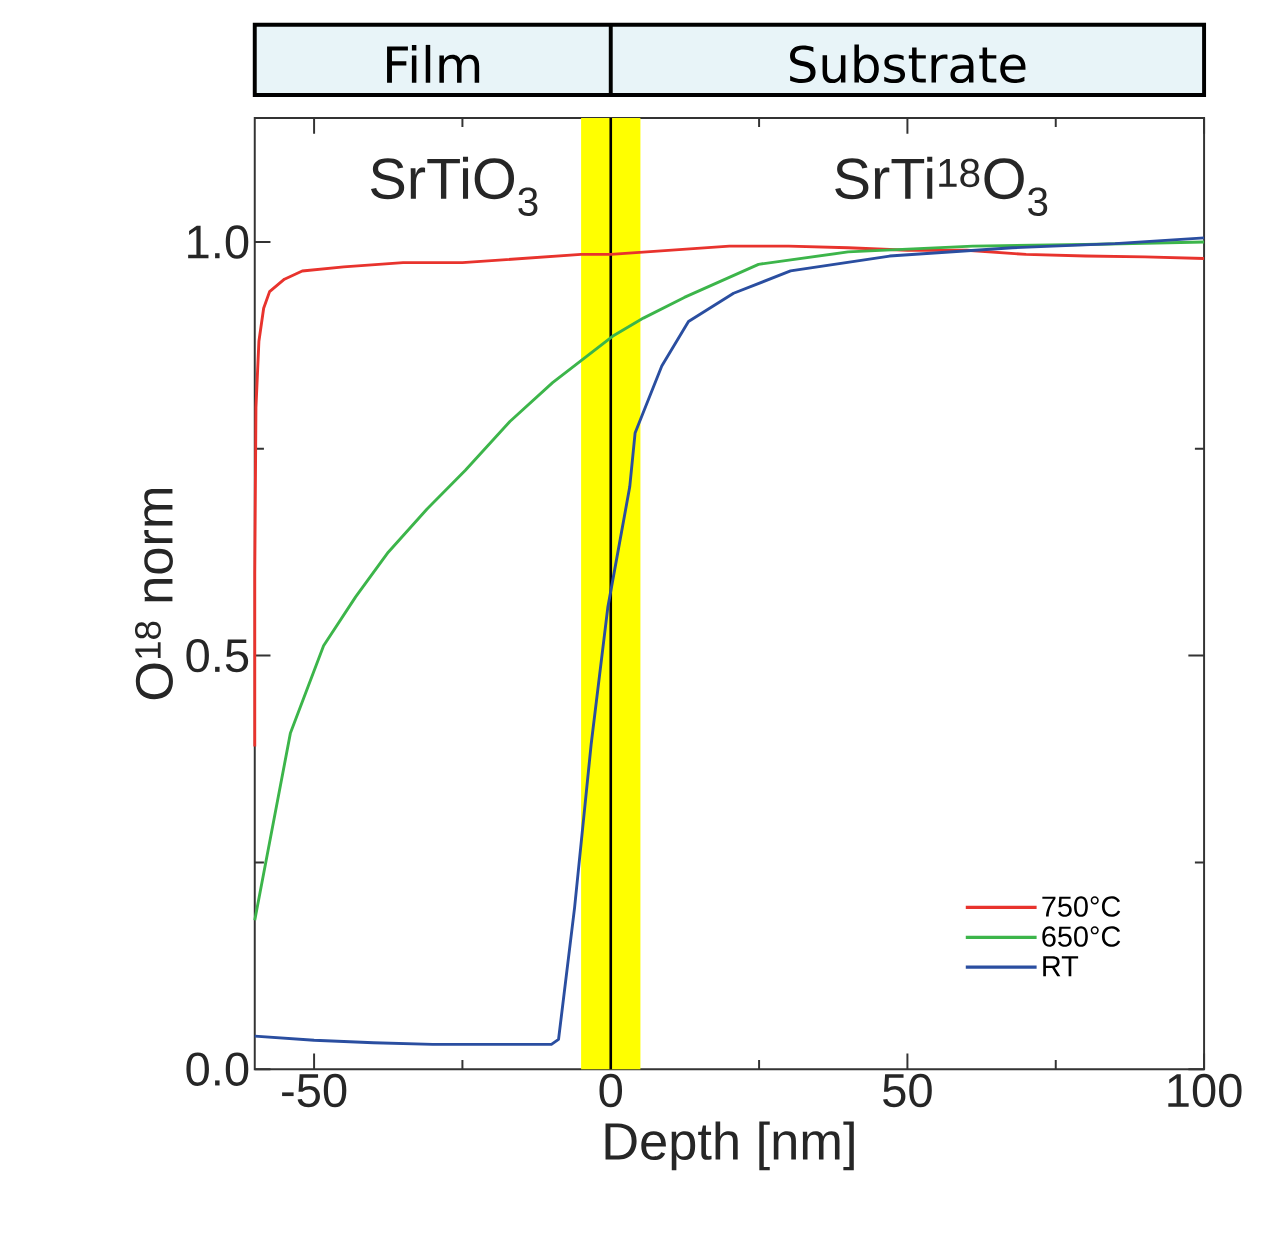 This screenshot has height=1238, width=1265. I want to click on x-tick-label: -50, so click(314, 1090).